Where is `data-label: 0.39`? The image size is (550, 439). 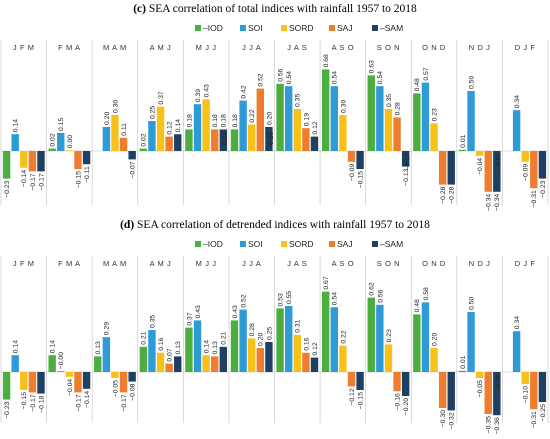 data-label: 0.39 is located at coordinates (198, 95).